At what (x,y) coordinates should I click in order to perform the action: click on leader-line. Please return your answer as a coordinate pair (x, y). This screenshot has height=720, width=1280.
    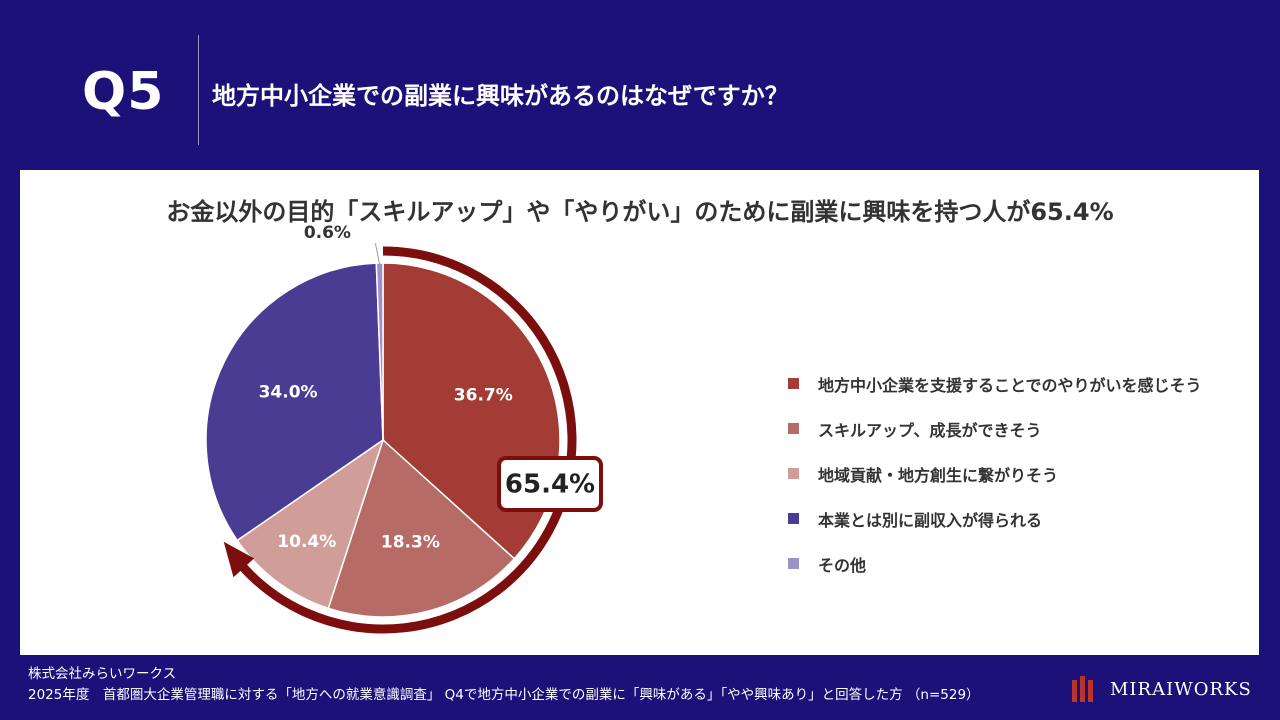
    Looking at the image, I should click on (377, 254).